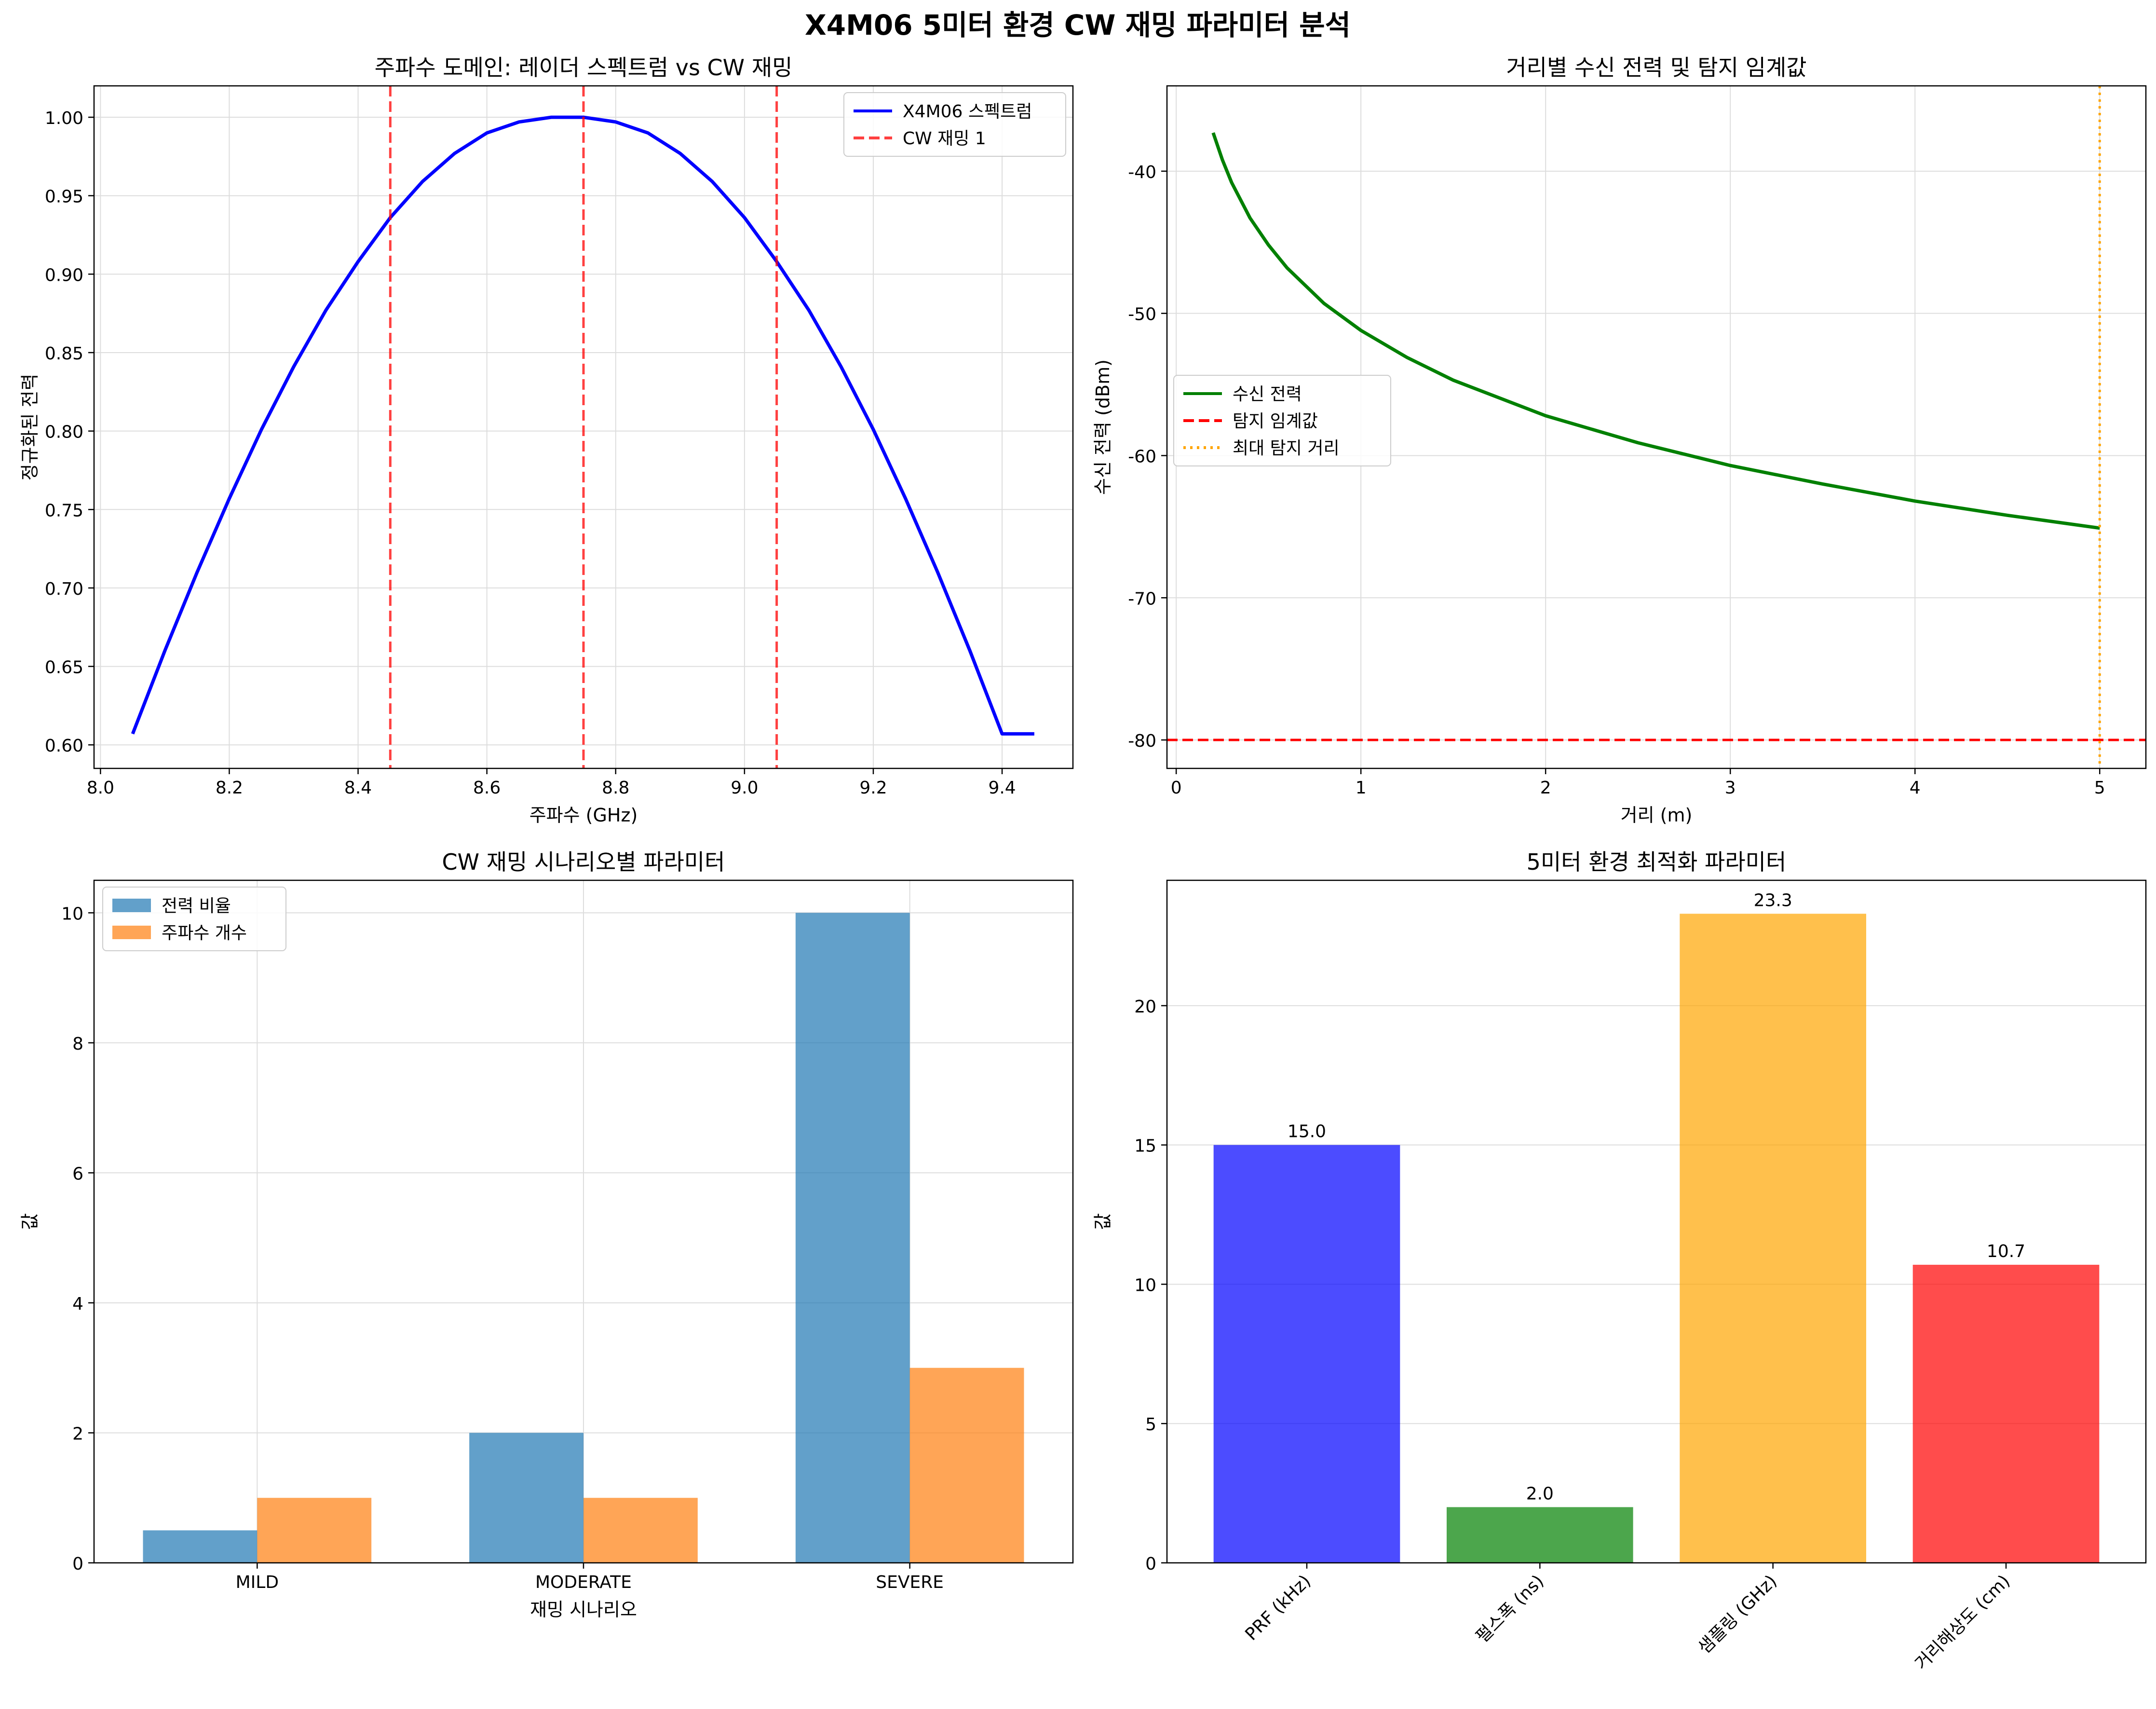 This screenshot has height=1709, width=2156. I want to click on x-tick-label: MODERATE, so click(584, 1582).